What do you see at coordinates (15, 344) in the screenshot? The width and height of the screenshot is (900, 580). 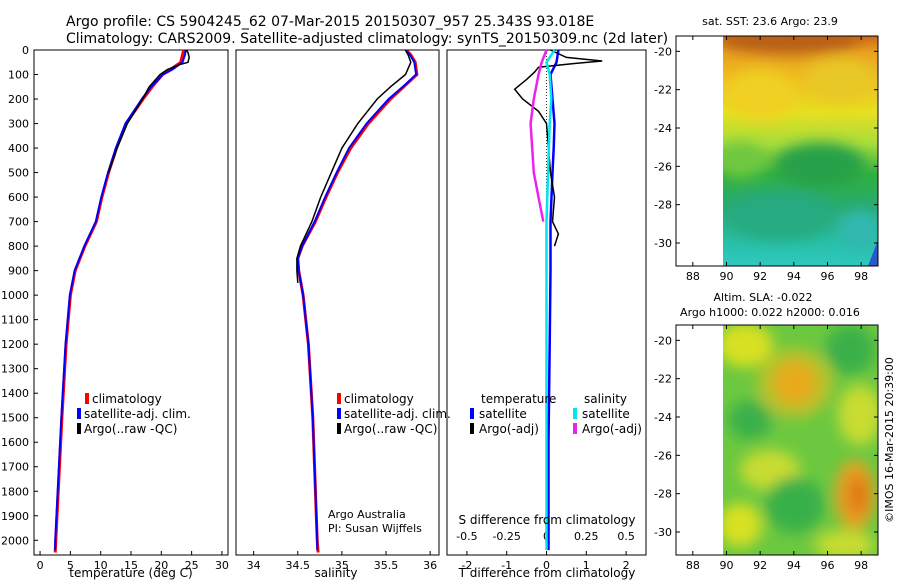 I see `depth-tick-label: 1200` at bounding box center [15, 344].